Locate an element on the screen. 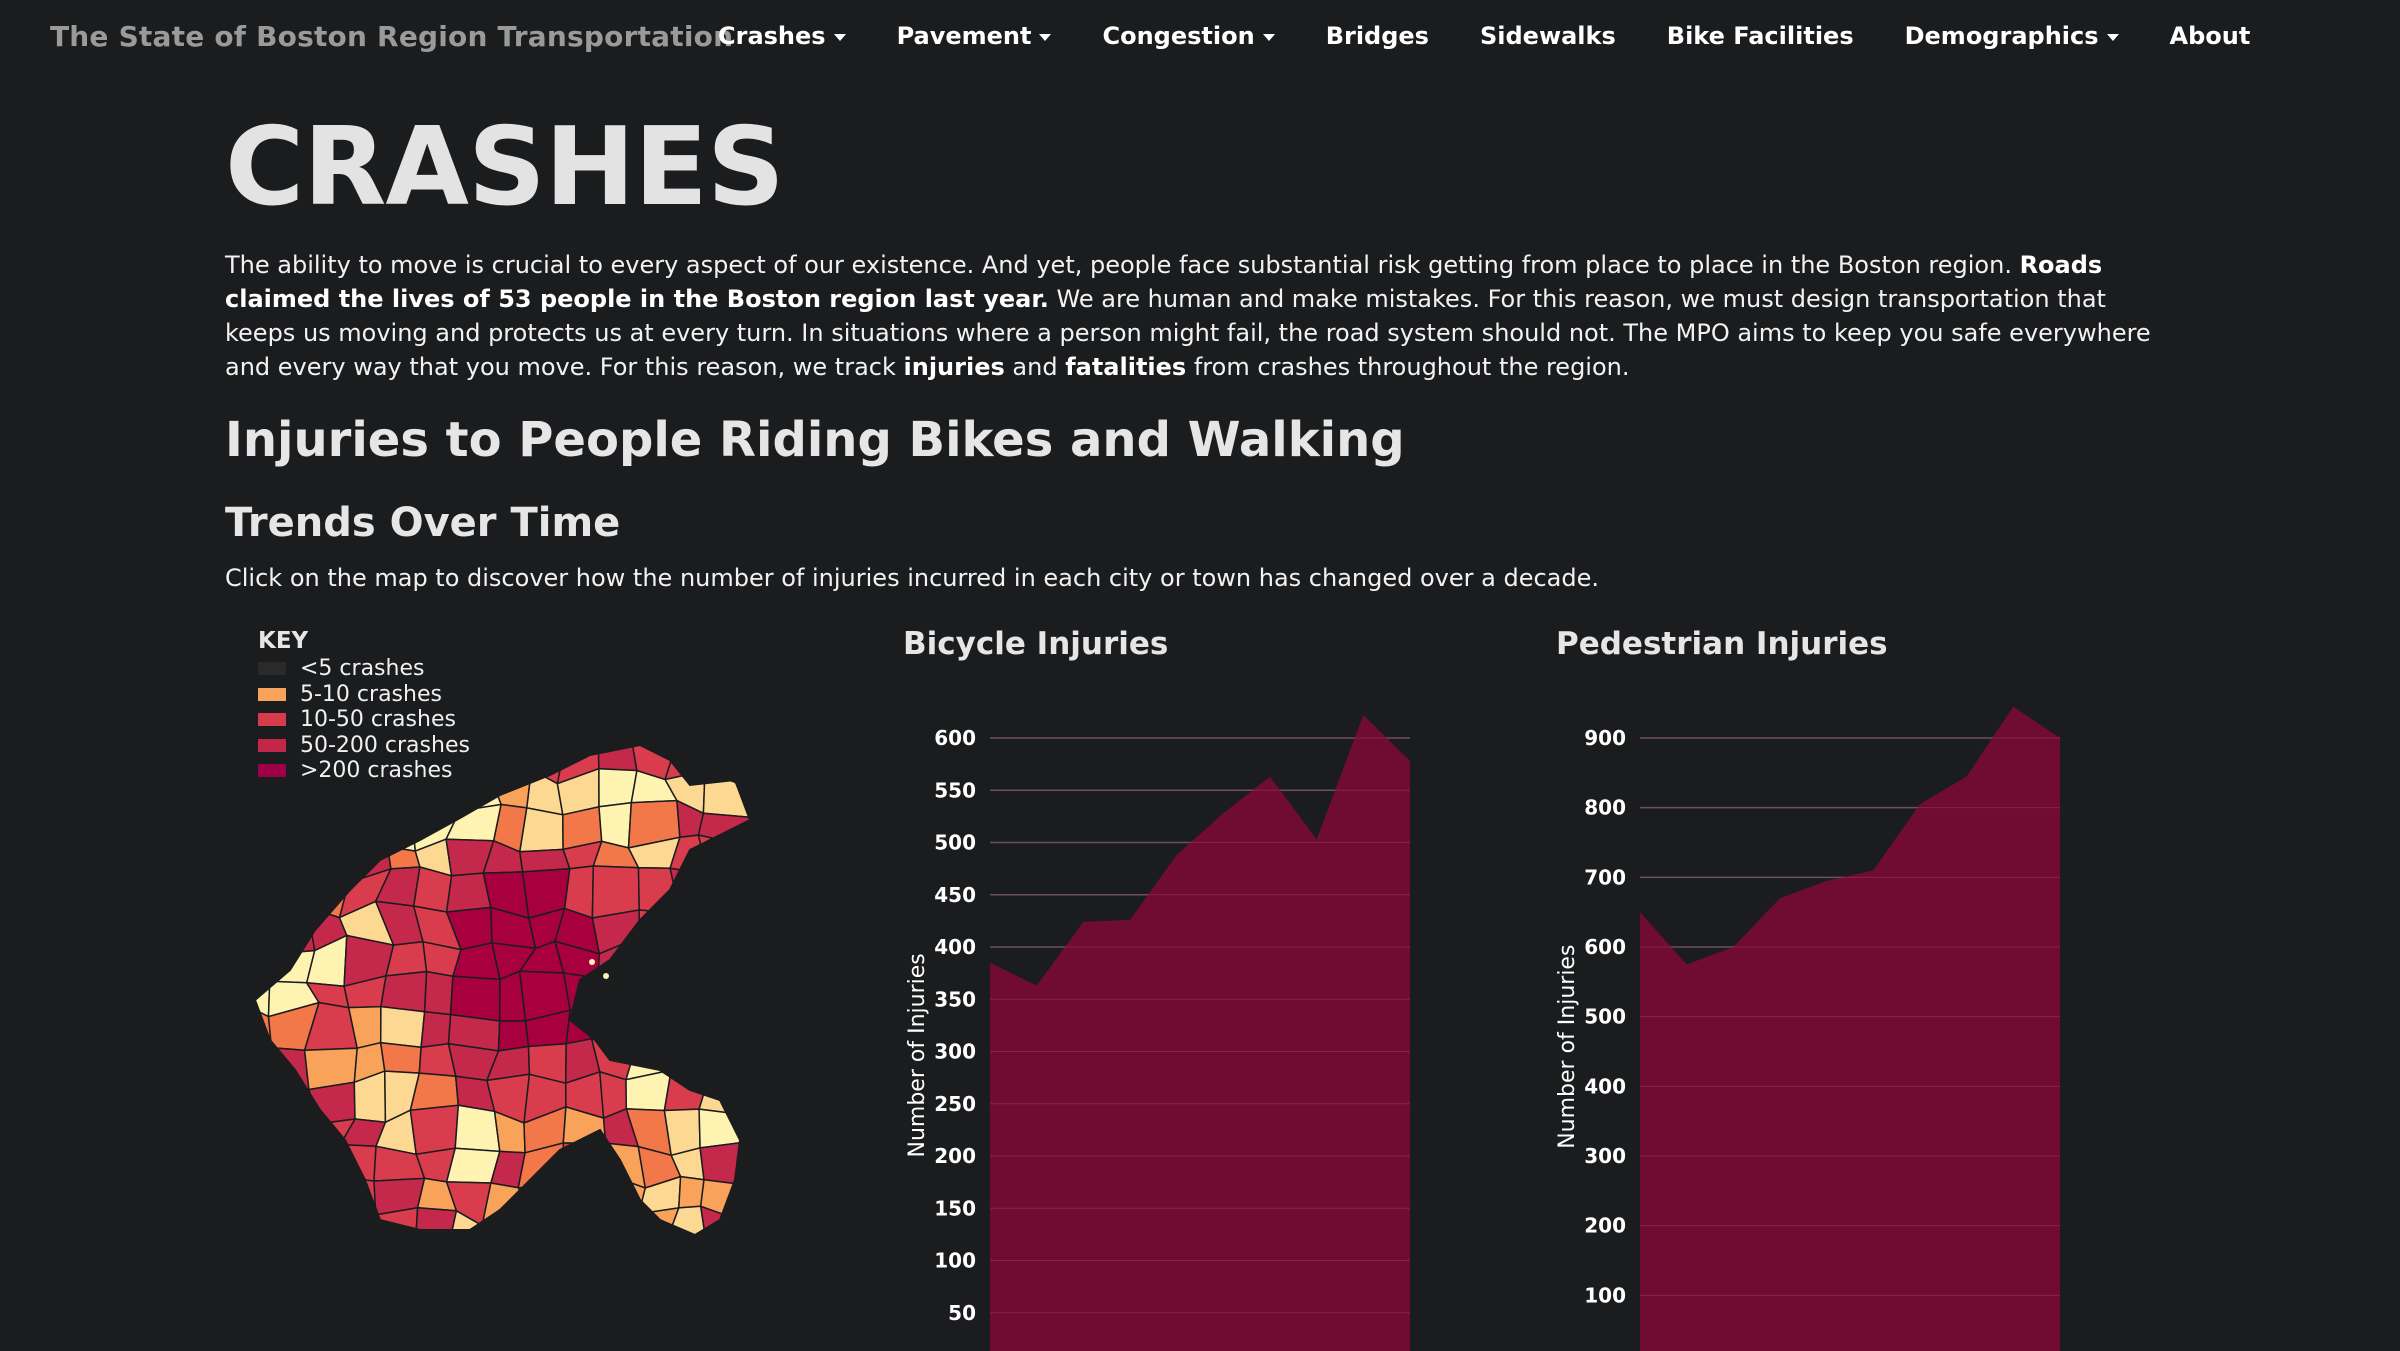 The image size is (2400, 1351). nav-item-bridges: Bridges is located at coordinates (1377, 36).